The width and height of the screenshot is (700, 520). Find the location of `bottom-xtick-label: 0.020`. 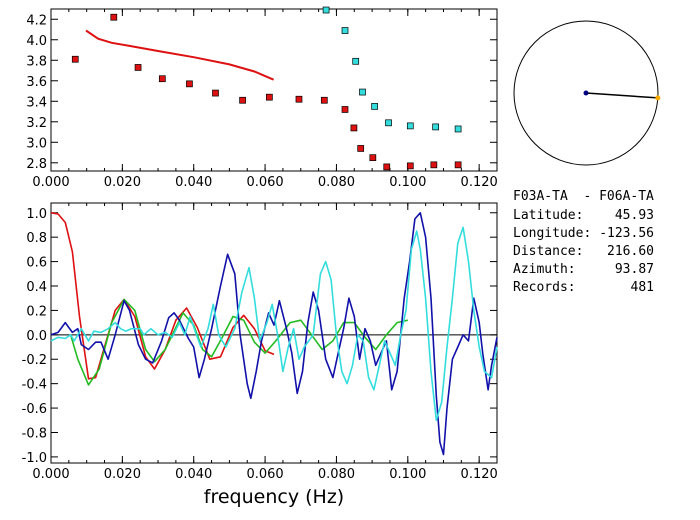

bottom-xtick-label: 0.020 is located at coordinates (122, 474).